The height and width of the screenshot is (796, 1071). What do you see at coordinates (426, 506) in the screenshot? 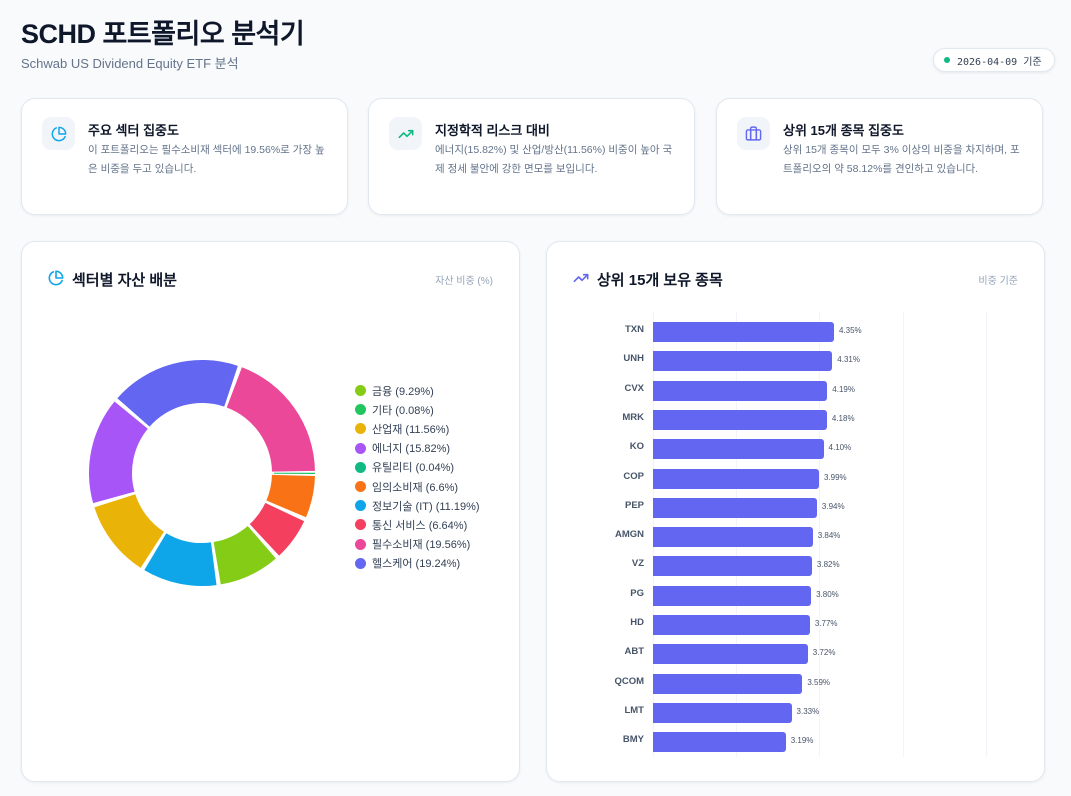
I see `legend-label: 정보기술 (IT) (11.19%)` at bounding box center [426, 506].